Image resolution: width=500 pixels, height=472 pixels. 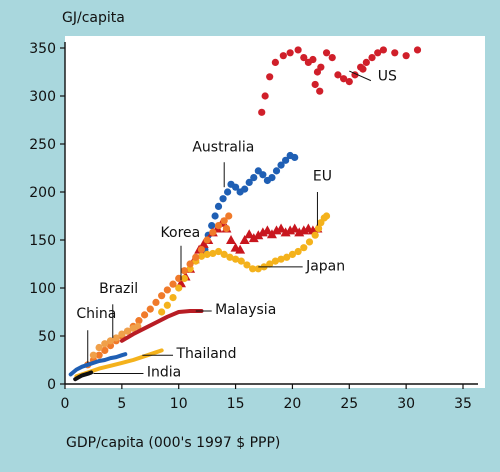 What do you see at coordinates (164, 372) in the screenshot?
I see `series-label: India` at bounding box center [164, 372].